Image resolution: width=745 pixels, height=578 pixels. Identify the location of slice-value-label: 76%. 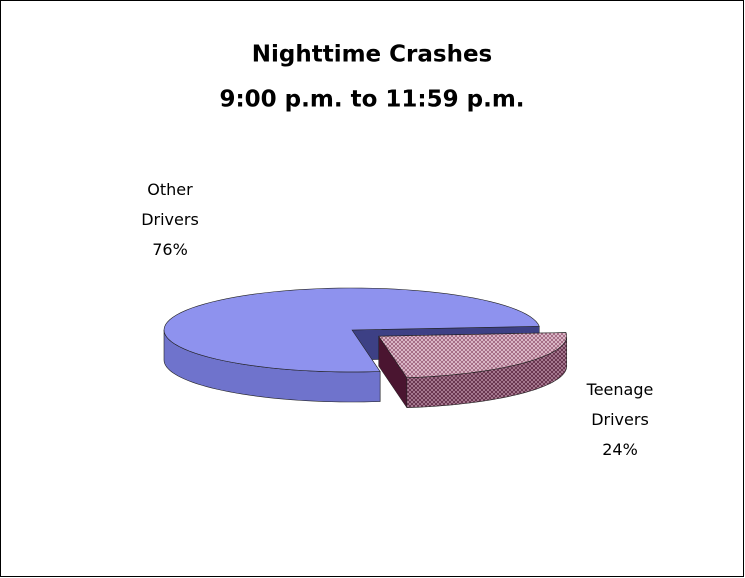
(170, 249).